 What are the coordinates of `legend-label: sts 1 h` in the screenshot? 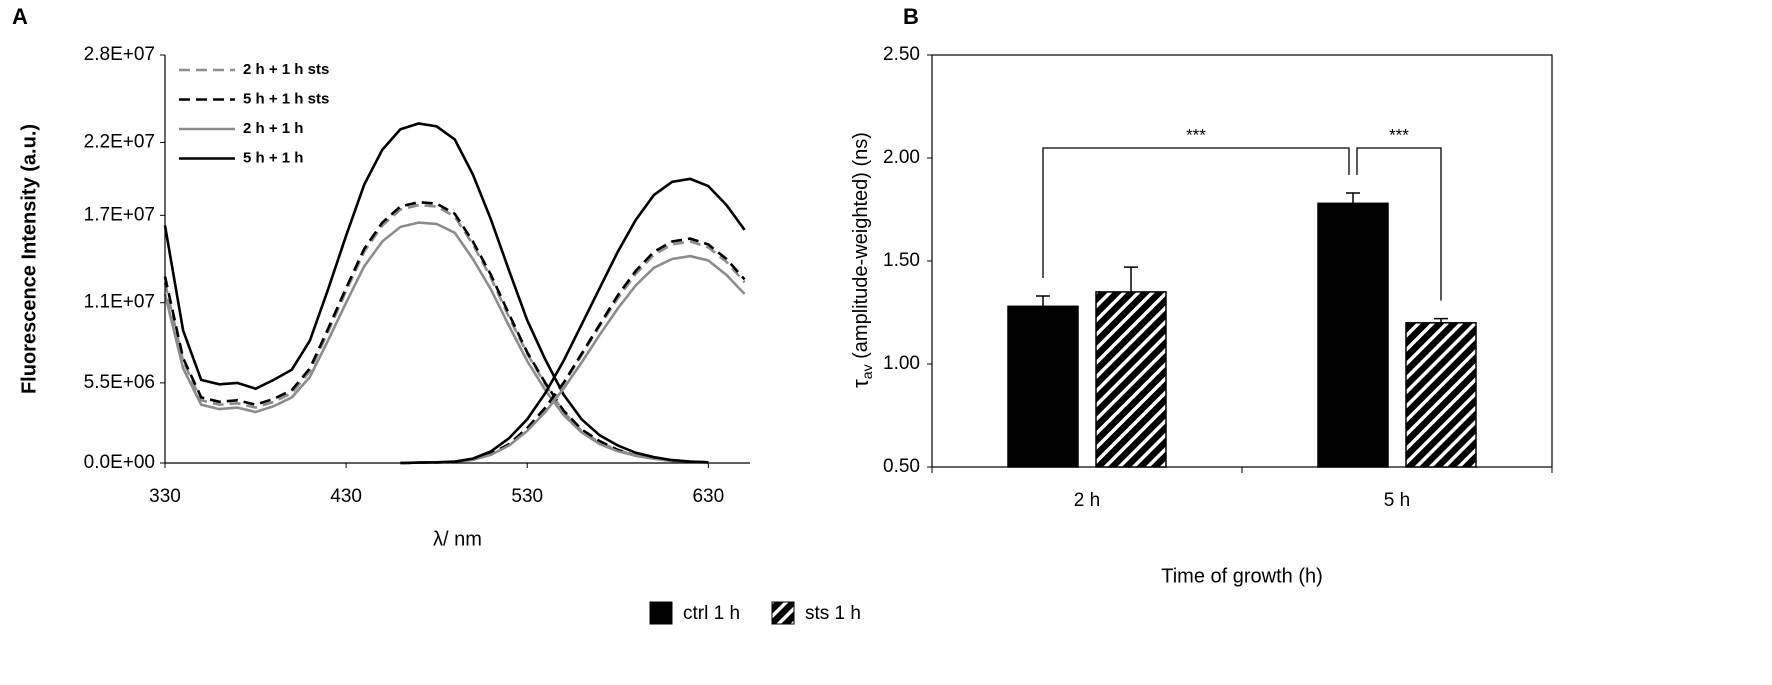 It's located at (833, 613).